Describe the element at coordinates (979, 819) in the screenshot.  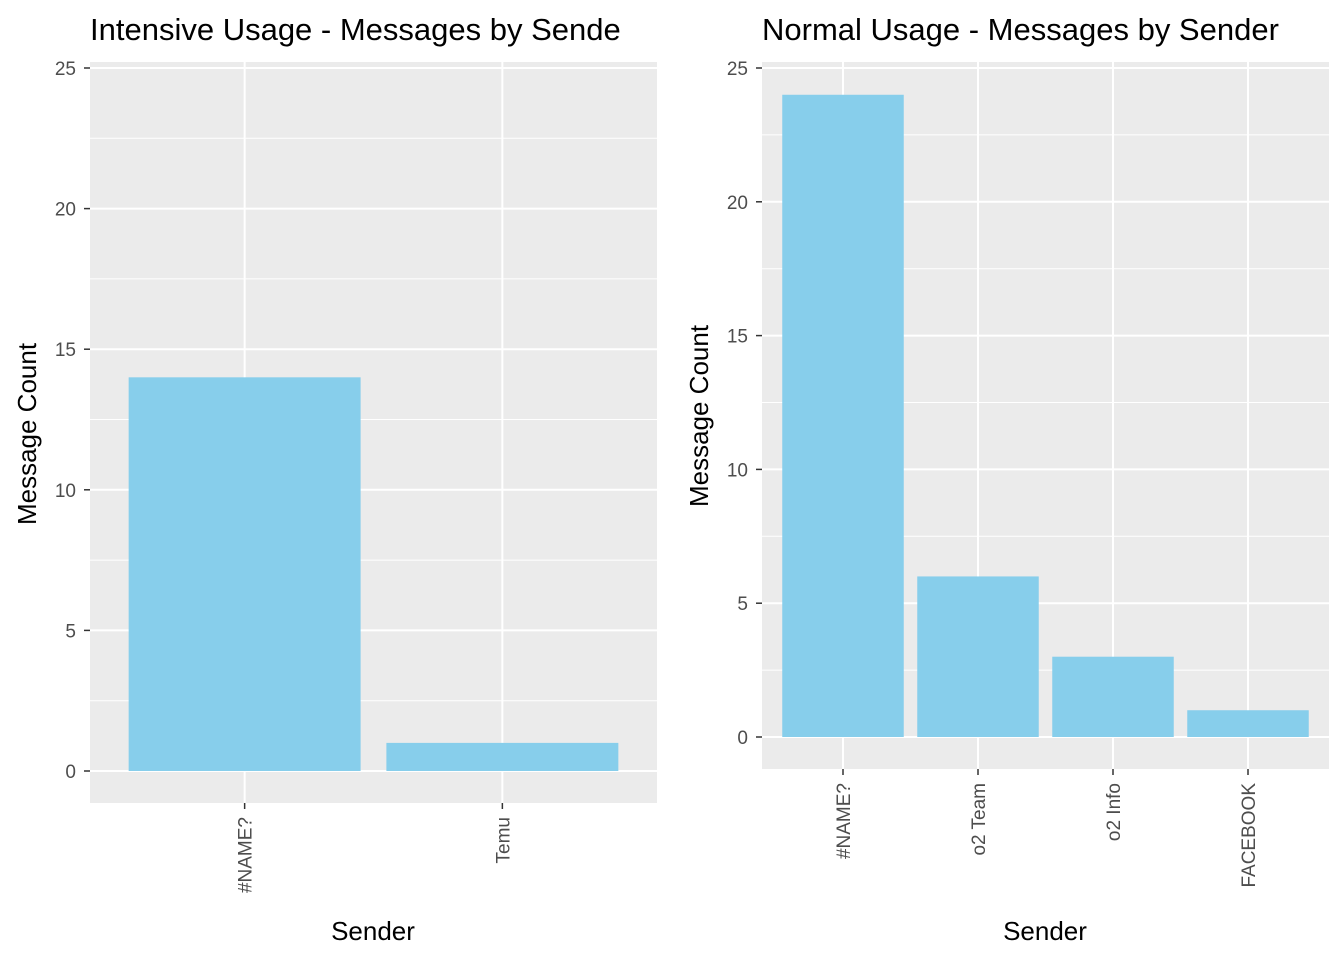
I see `x-tick-label: o2 Team` at that location.